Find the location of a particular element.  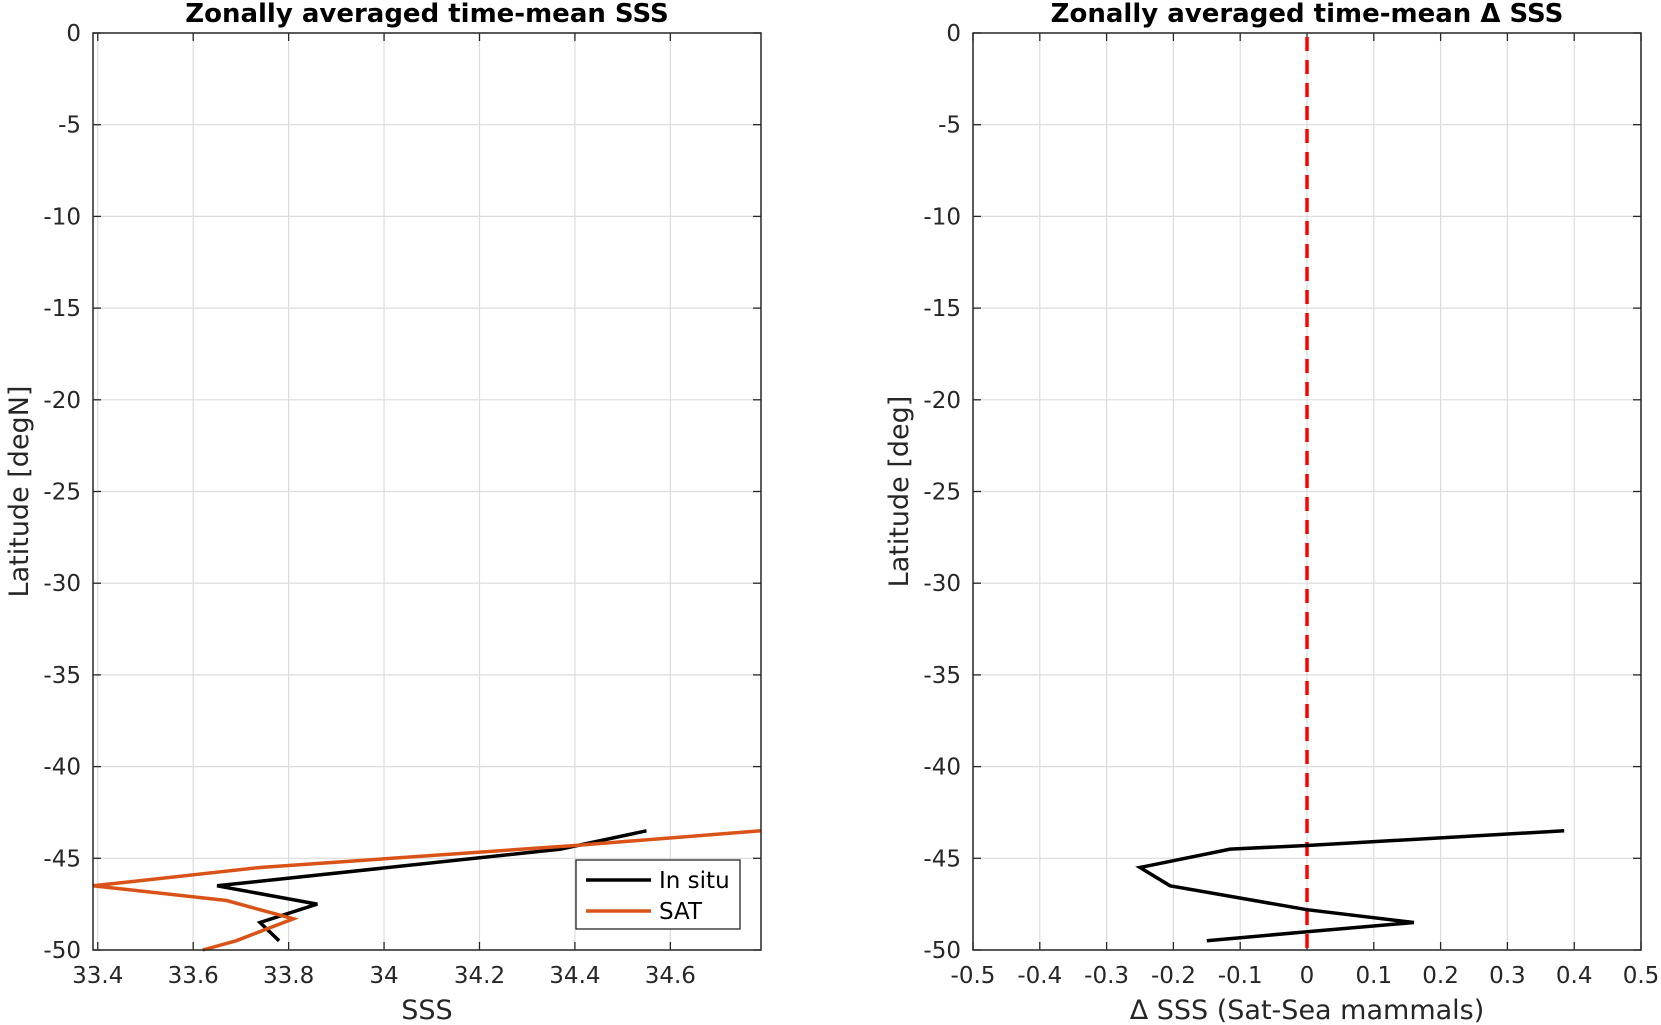

y-axis-label: Latitude [degN] is located at coordinates (19, 492).